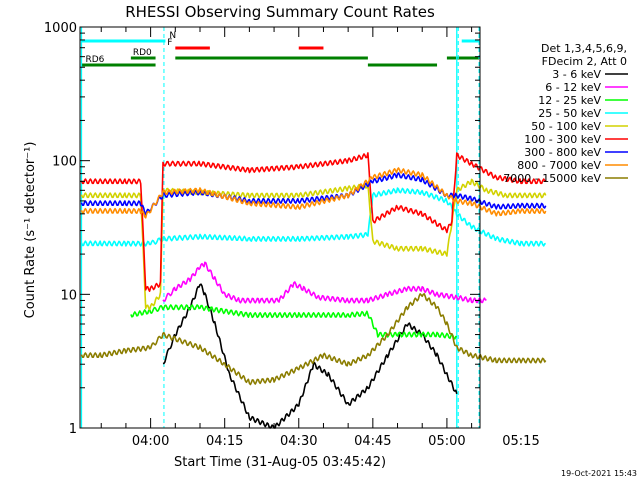  Describe the element at coordinates (566, 126) in the screenshot. I see `legend-label: 50 - 100 keV` at that location.